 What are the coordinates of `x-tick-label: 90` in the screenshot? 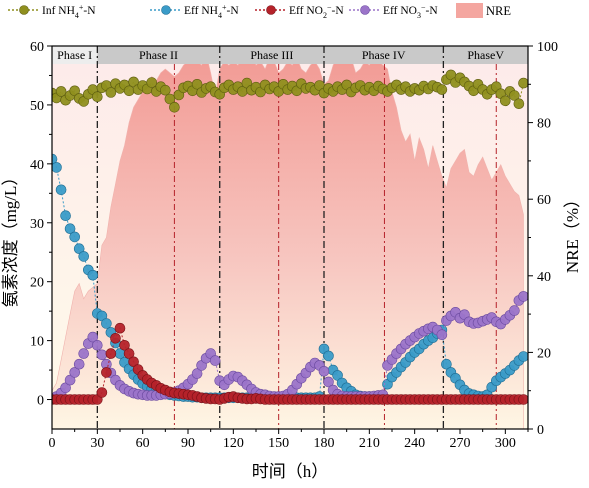 It's located at (188, 443).